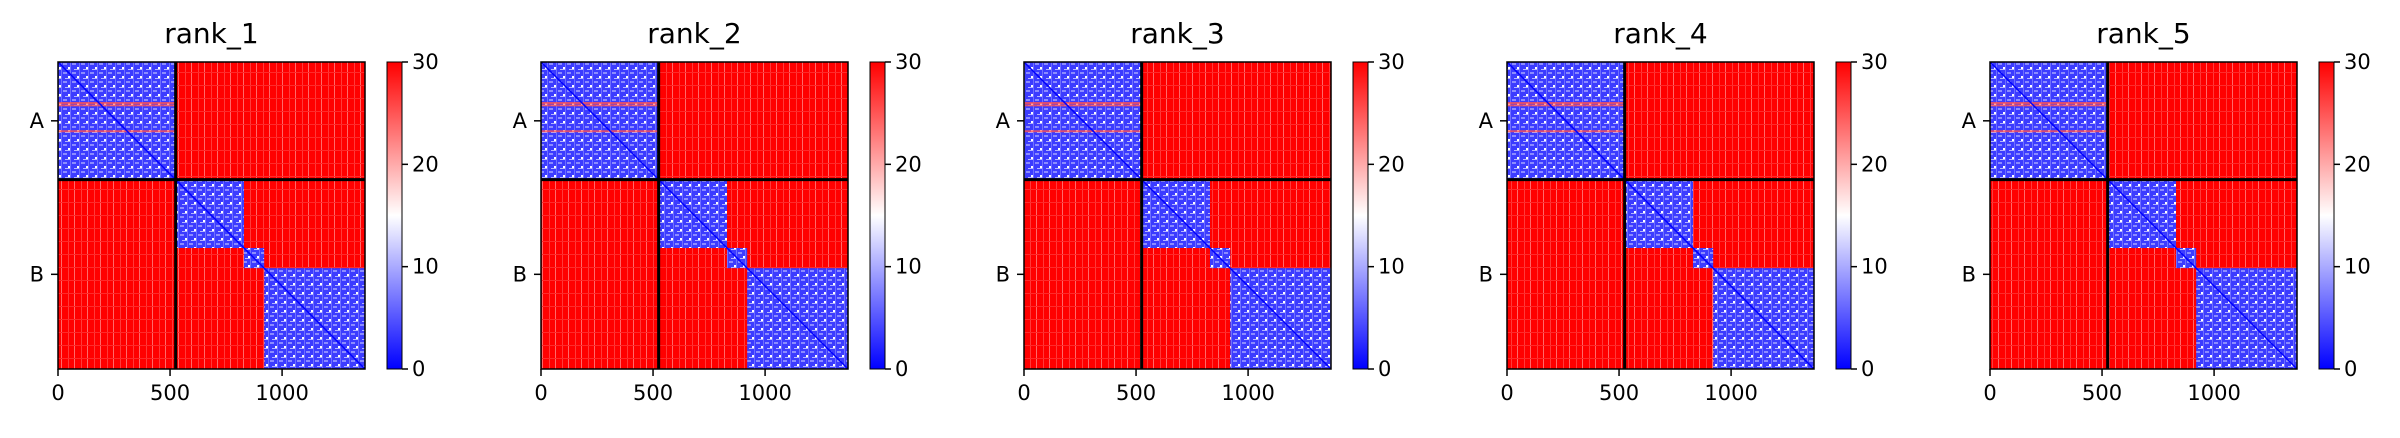 The image size is (2400, 438). Describe the element at coordinates (1177, 33) in the screenshot. I see `panel-title: rank_3` at that location.